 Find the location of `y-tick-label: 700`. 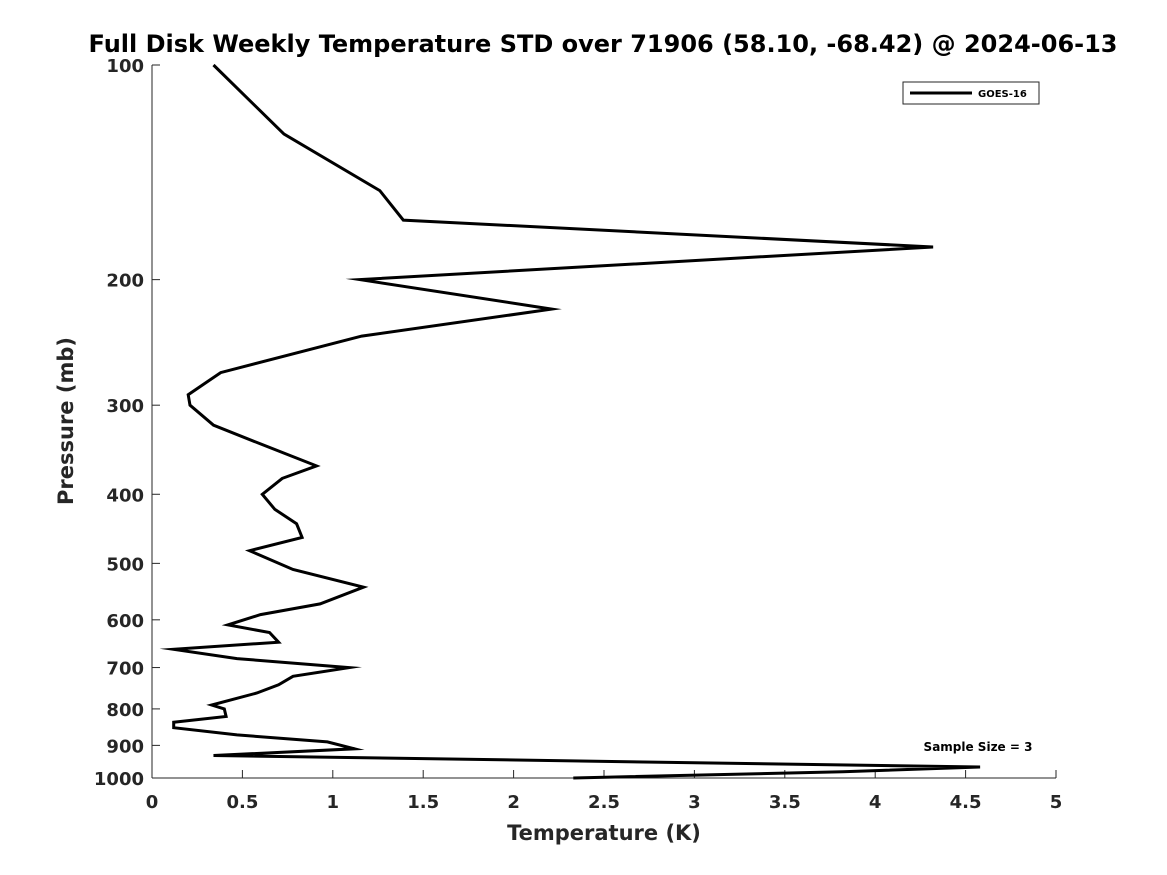

y-tick-label: 700 is located at coordinates (125, 669).